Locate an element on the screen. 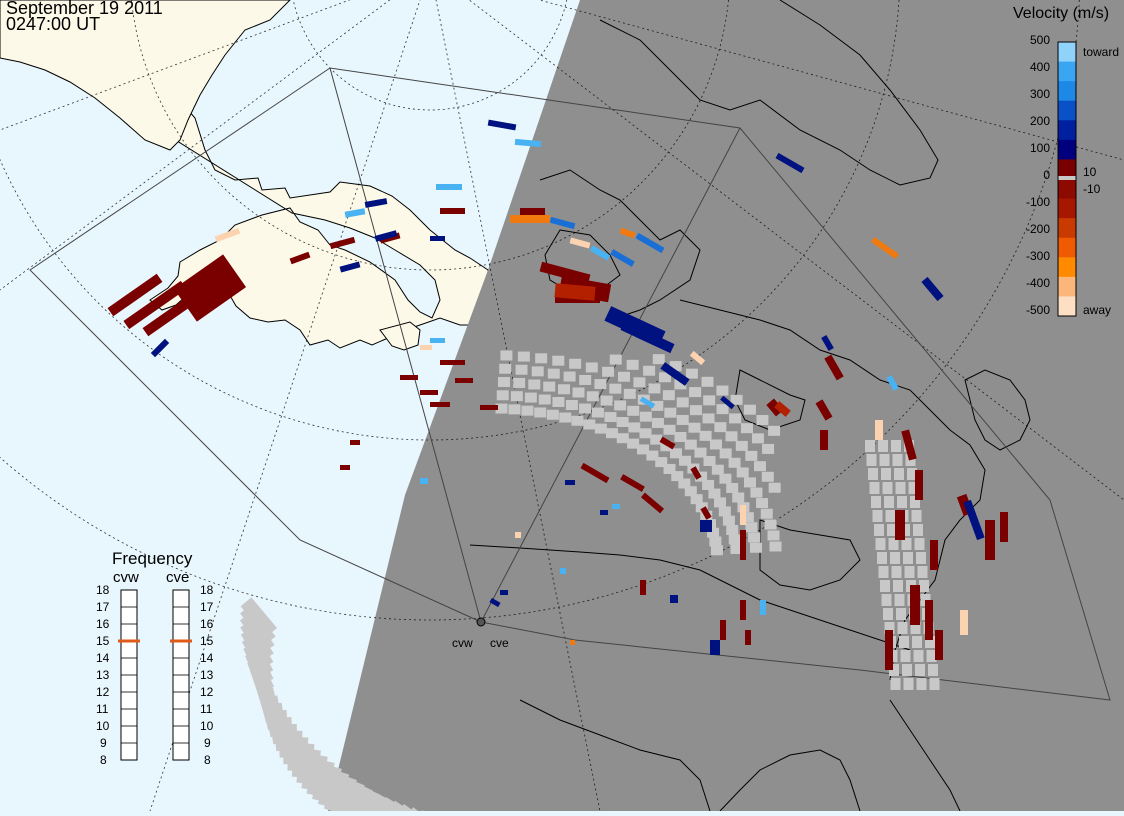  colorbar-segment is located at coordinates (1067, 286).